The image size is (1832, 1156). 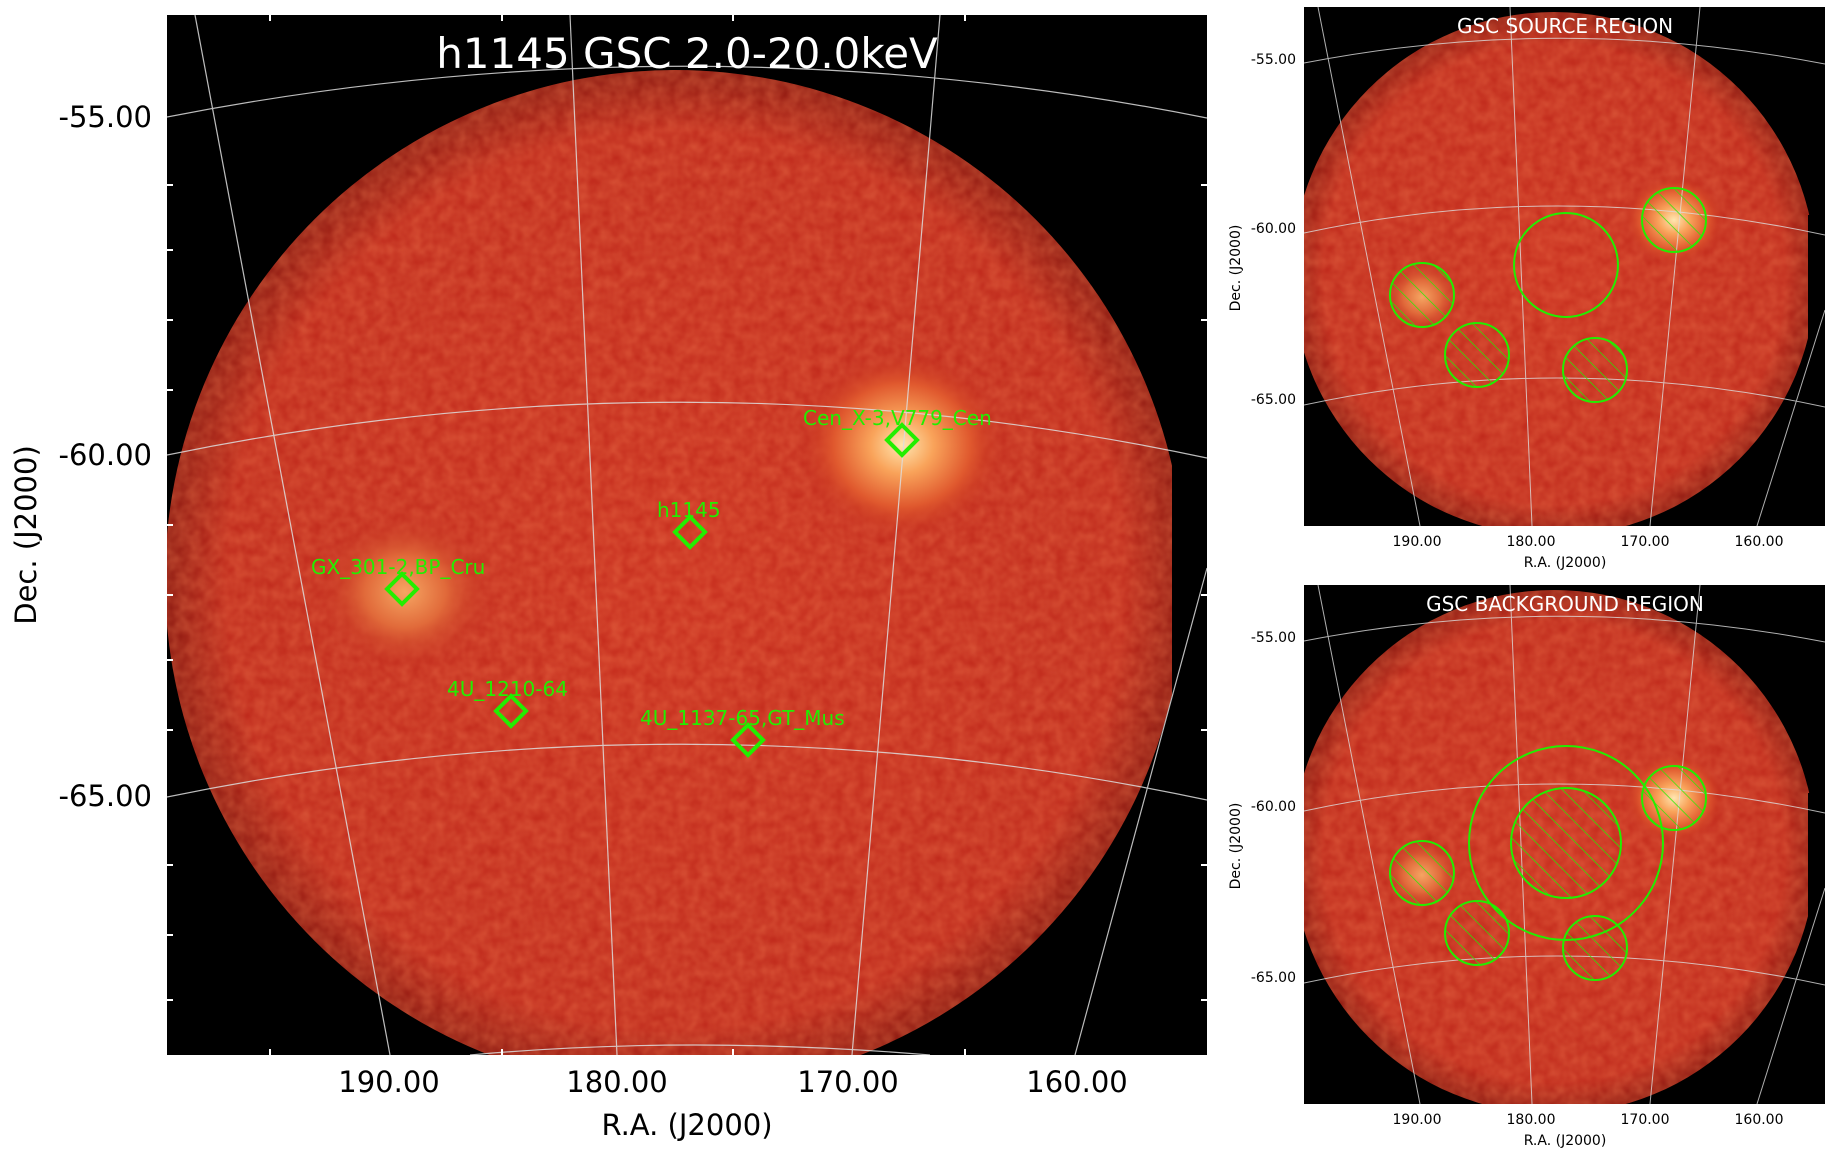 I want to click on source-label: 4U_1210-64, so click(x=507, y=689).